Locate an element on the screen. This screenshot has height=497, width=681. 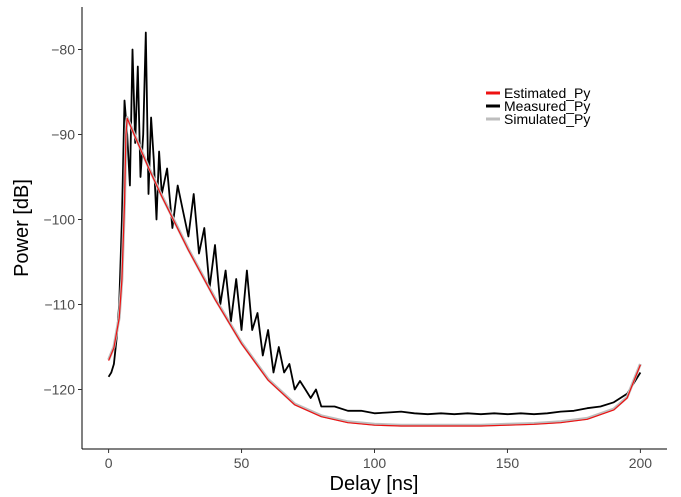
legend-label: Measured_Py is located at coordinates (547, 106).